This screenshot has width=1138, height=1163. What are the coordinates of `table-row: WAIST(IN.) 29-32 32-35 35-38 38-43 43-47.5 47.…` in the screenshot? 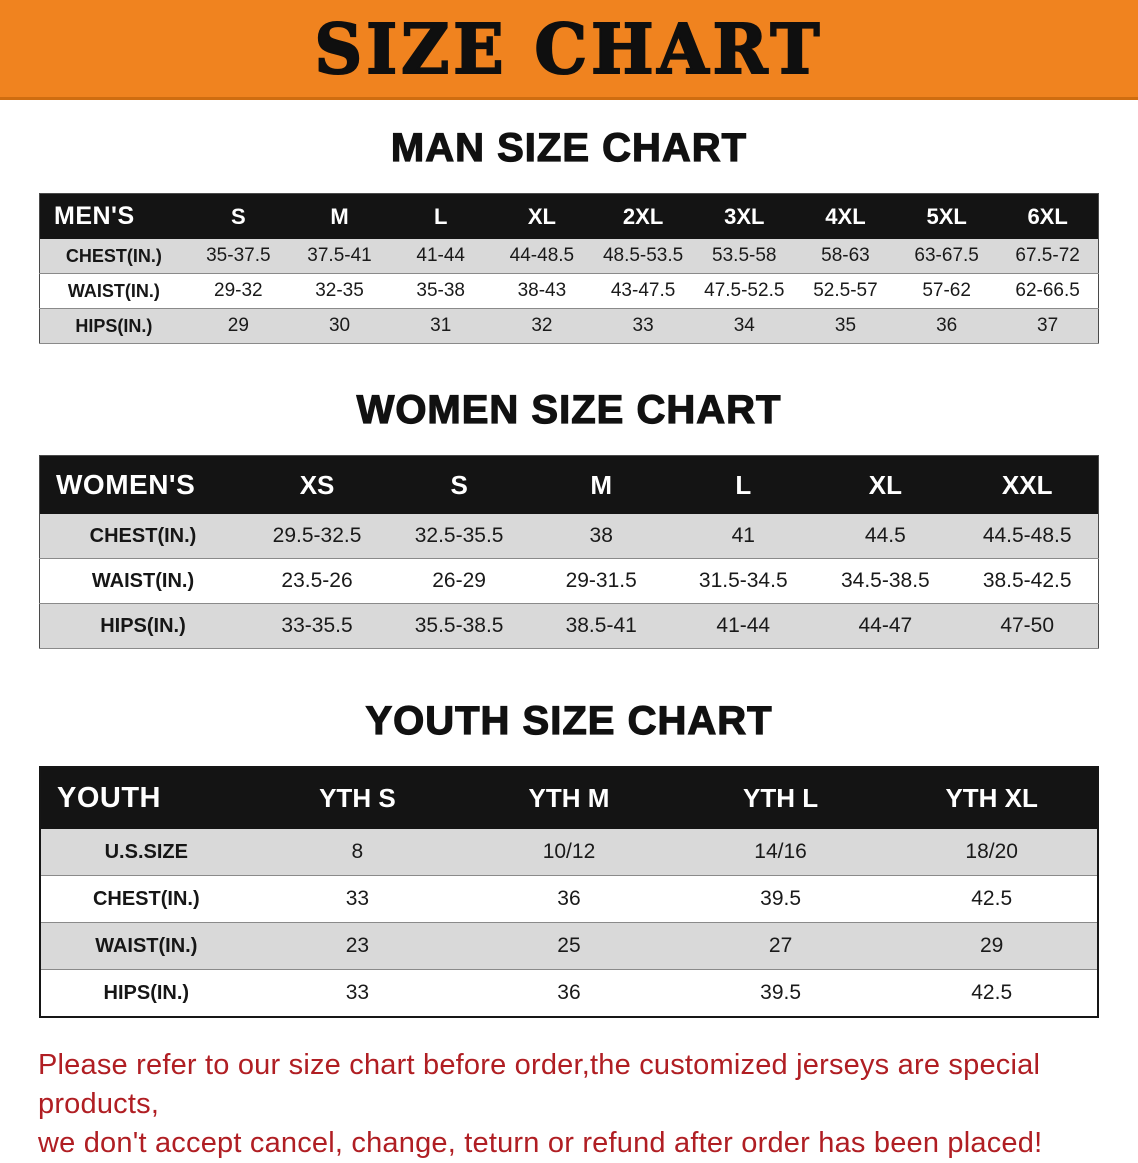 It's located at (569, 291).